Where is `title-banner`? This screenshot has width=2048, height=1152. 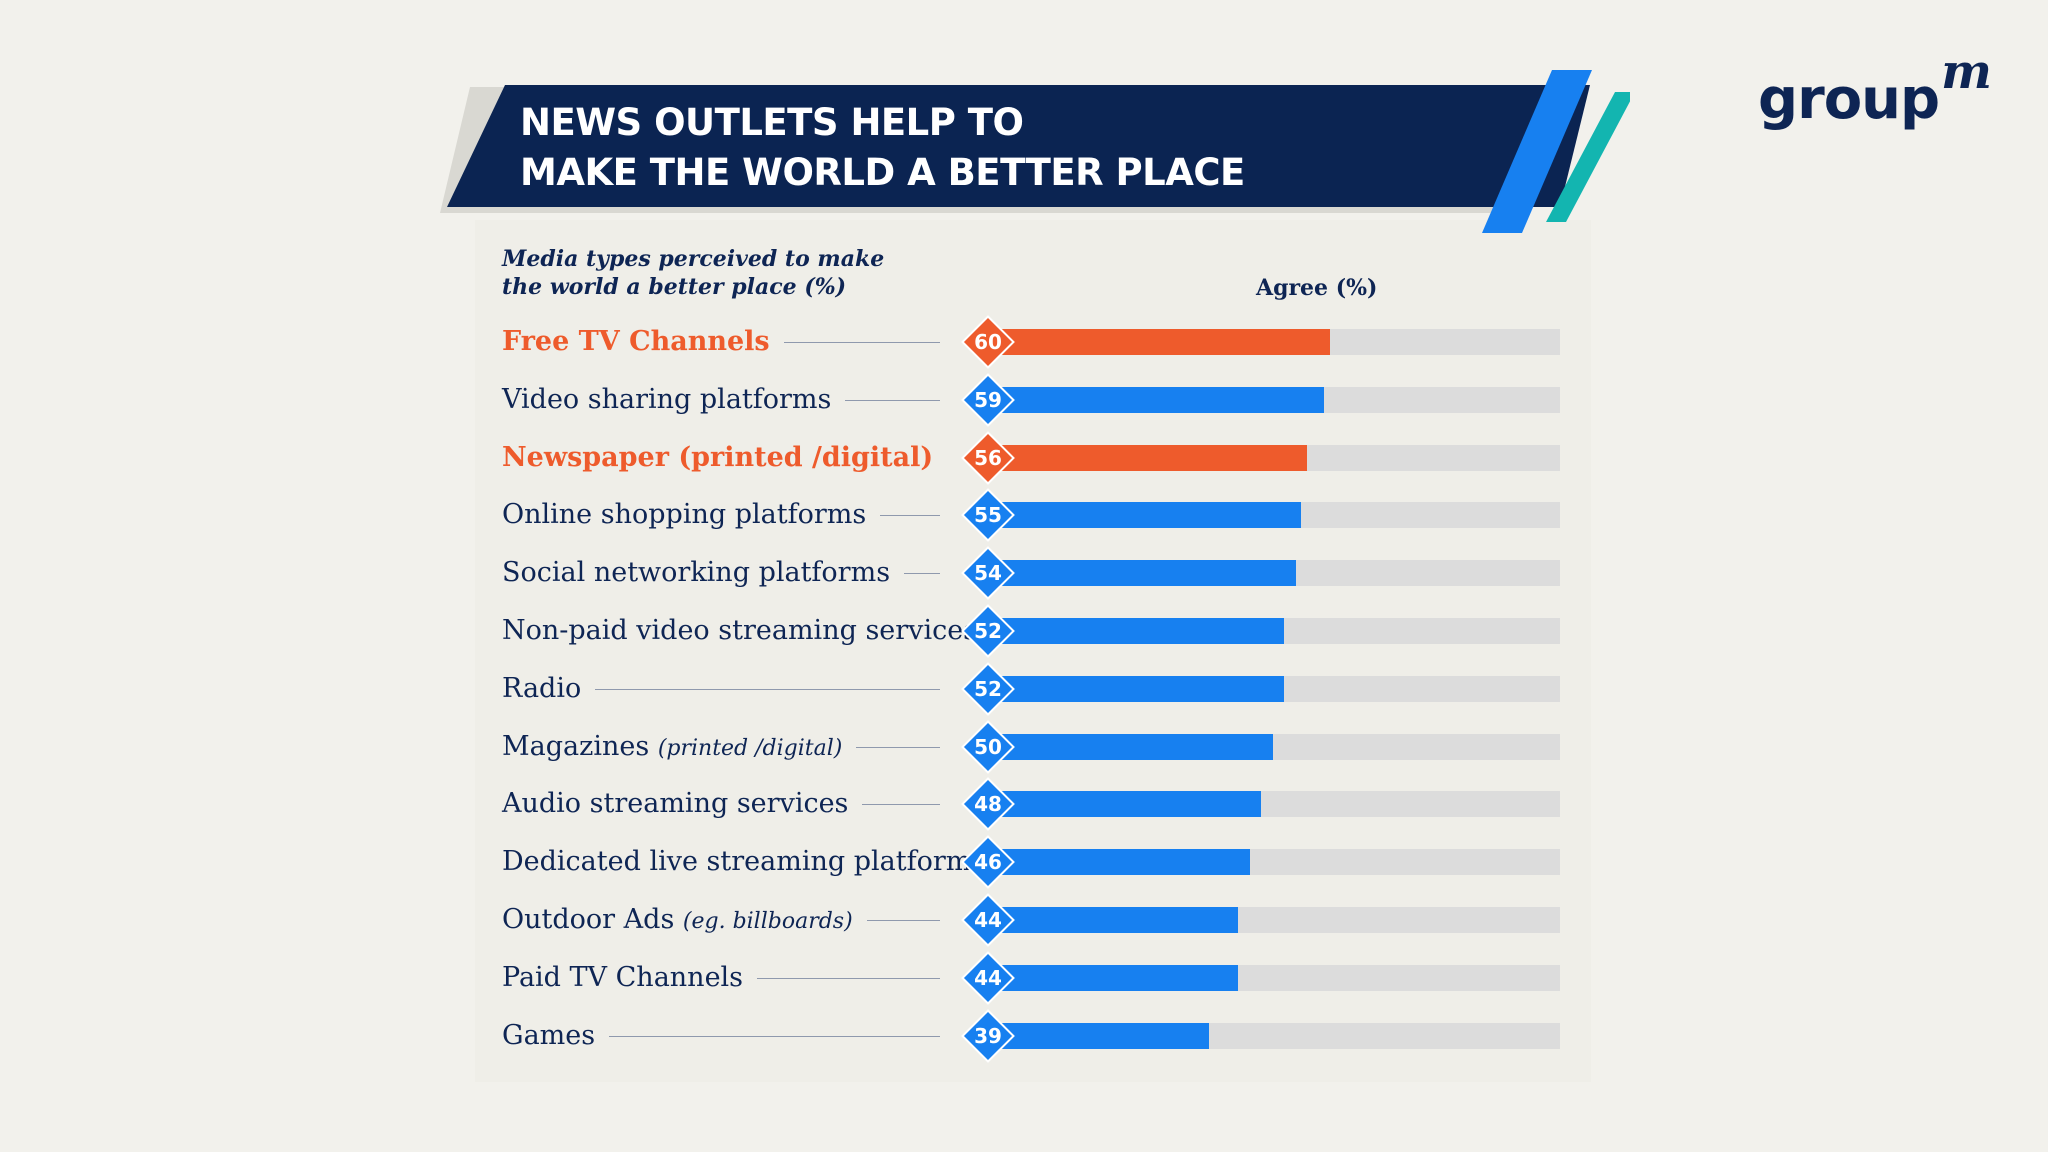
title-banner is located at coordinates (1035, 151).